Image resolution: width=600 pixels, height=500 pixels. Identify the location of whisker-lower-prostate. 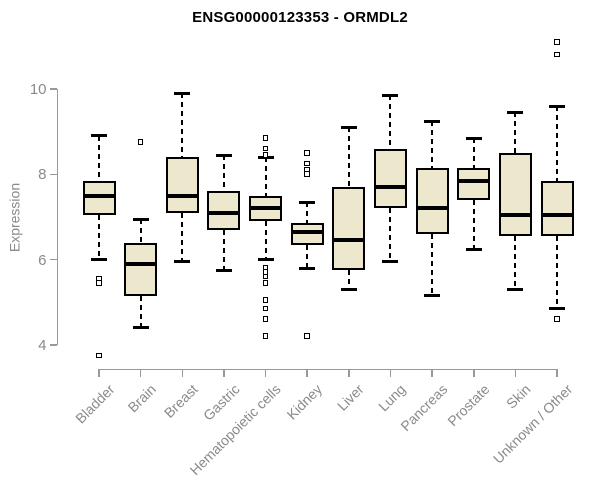
(473, 224).